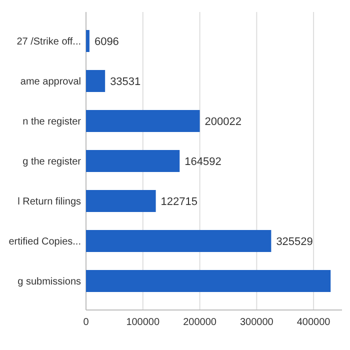  What do you see at coordinates (86, 322) in the screenshot?
I see `x-tick-label: 0` at bounding box center [86, 322].